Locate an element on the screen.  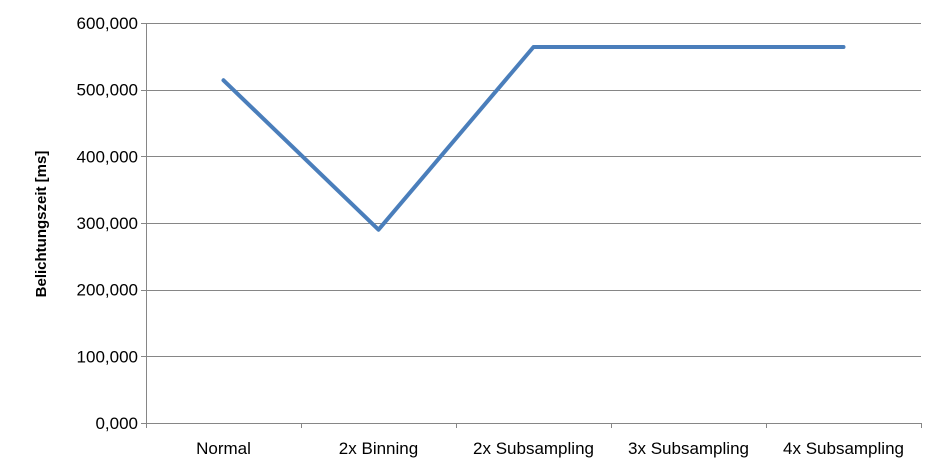
y-tick-label: 500,000 is located at coordinates (107, 90).